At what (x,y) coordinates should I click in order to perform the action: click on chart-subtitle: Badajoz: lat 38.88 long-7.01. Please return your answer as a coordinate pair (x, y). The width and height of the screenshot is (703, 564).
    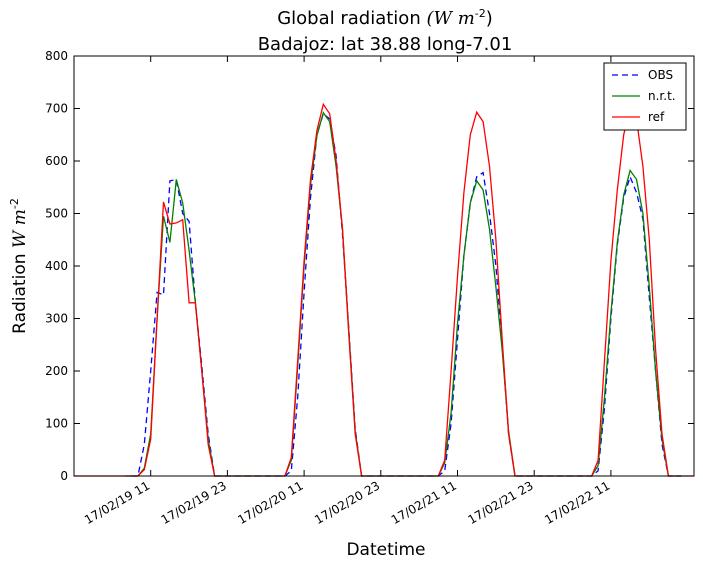
    Looking at the image, I should click on (385, 44).